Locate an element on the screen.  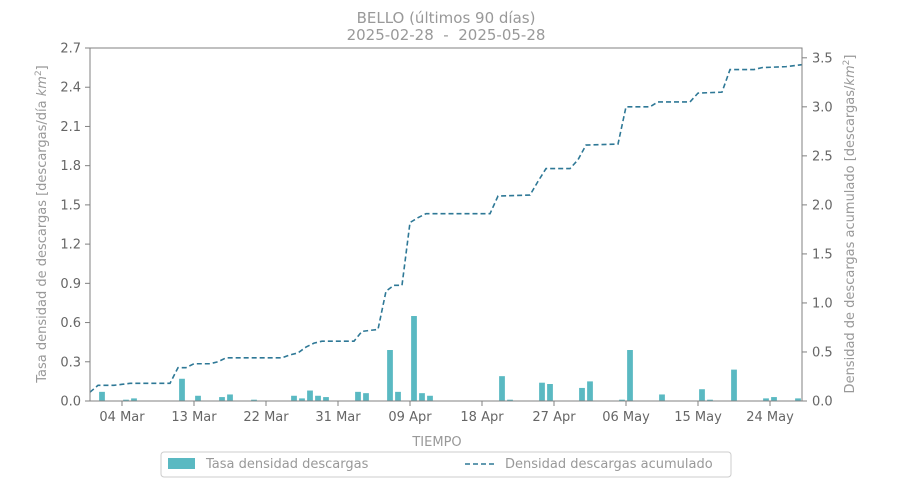
x-tick-label: 06 May is located at coordinates (626, 417).